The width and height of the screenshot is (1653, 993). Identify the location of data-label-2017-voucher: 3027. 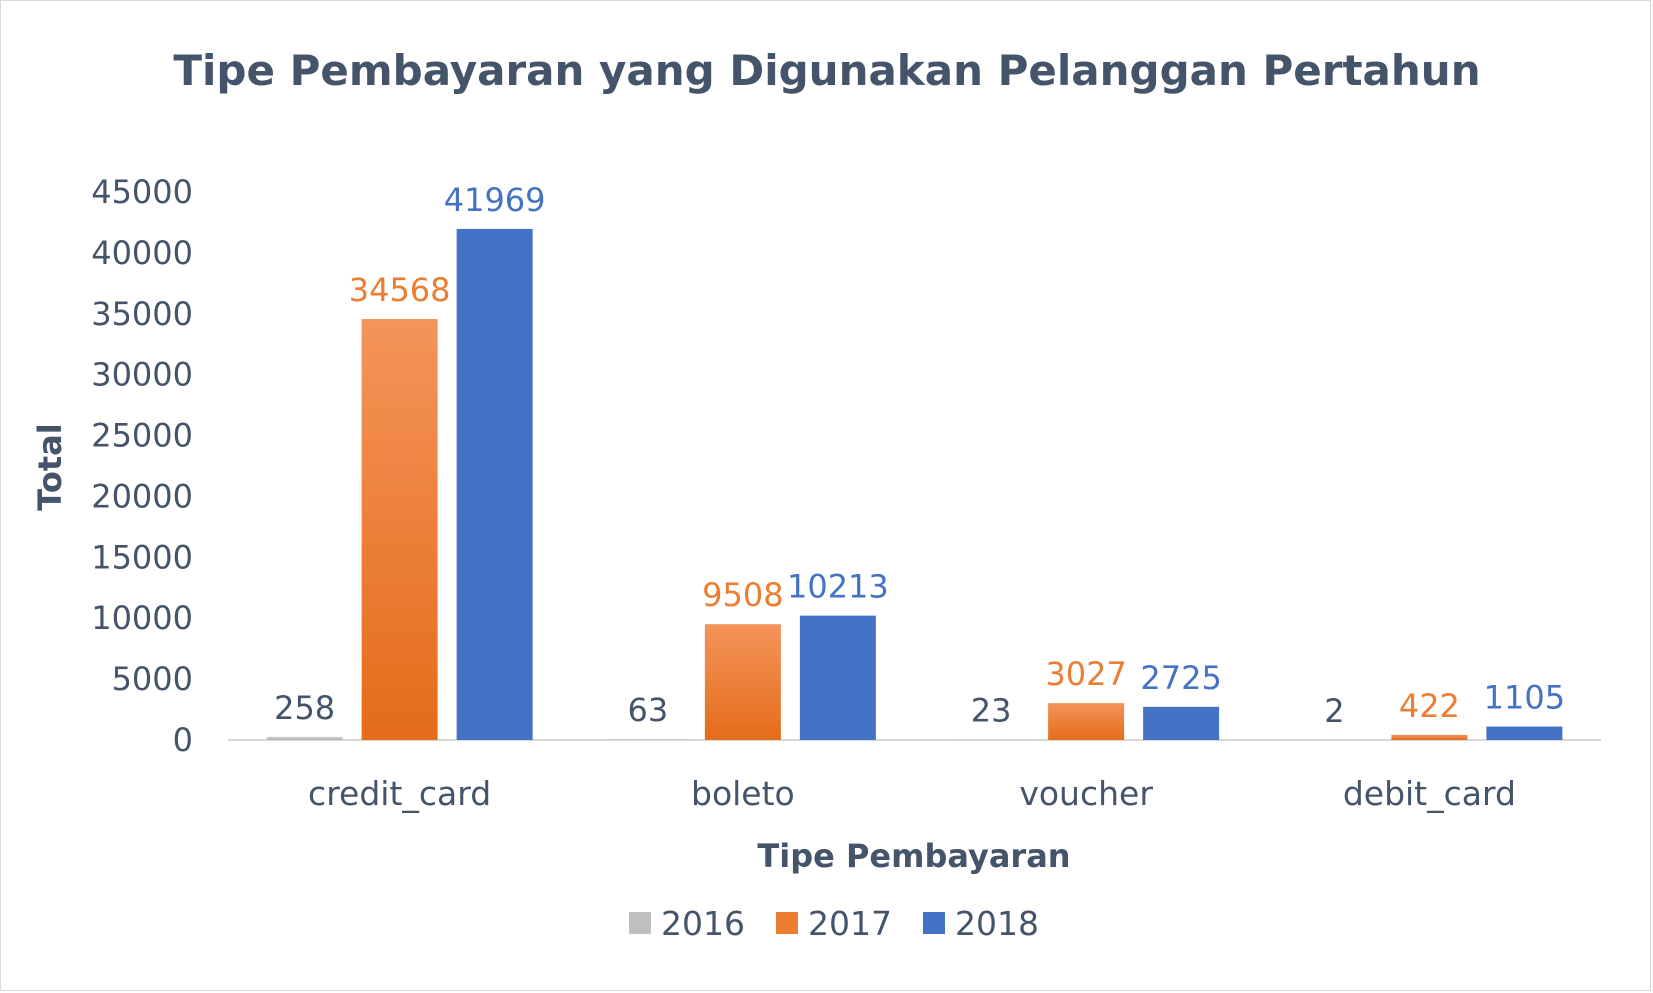
(1085, 674).